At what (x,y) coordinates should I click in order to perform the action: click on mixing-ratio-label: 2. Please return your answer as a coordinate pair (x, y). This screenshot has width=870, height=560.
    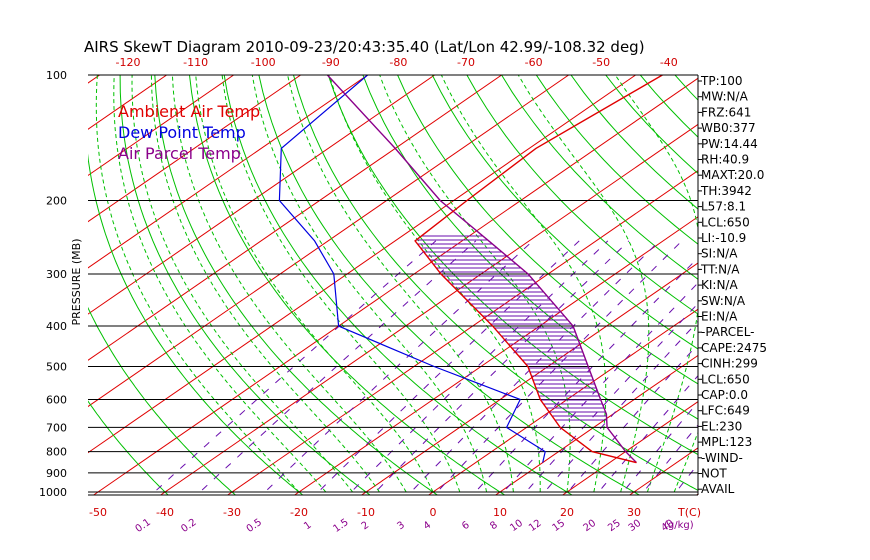
    Looking at the image, I should click on (366, 526).